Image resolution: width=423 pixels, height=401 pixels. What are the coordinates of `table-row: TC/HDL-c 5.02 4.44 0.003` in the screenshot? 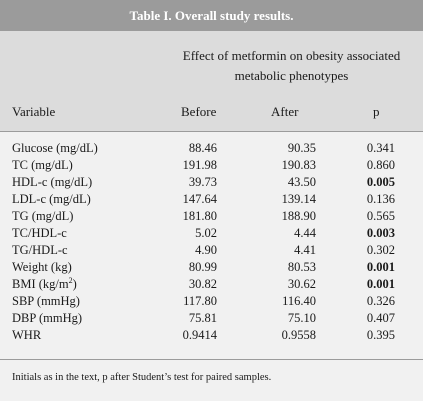 It's located at (211, 233).